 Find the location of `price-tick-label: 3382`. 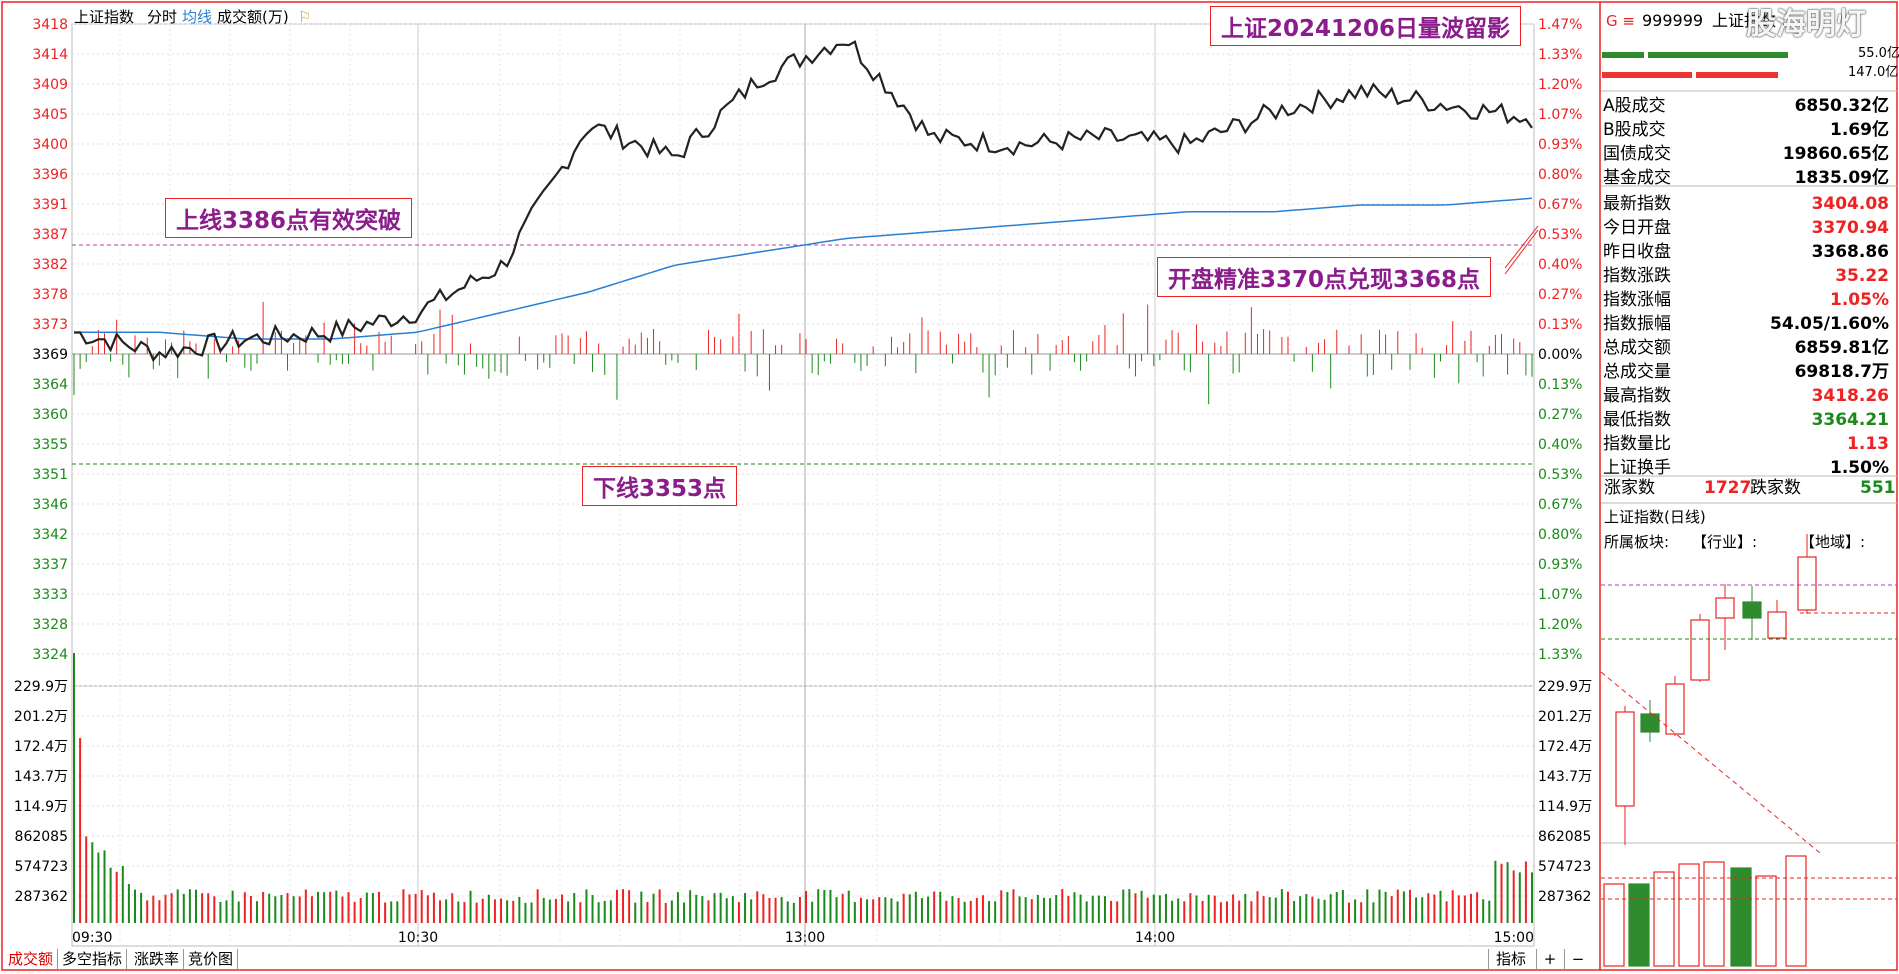

price-tick-label: 3382 is located at coordinates (50, 265).